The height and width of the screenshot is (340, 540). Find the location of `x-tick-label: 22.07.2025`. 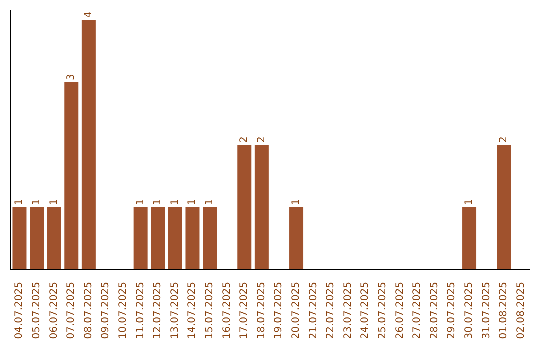

x-tick-label: 22.07.2025 is located at coordinates (331, 311).